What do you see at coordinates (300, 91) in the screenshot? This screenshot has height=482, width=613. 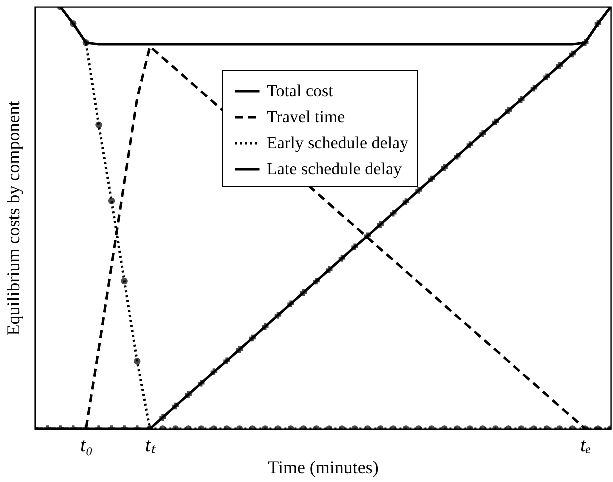 I see `legend-label: Total cost` at bounding box center [300, 91].